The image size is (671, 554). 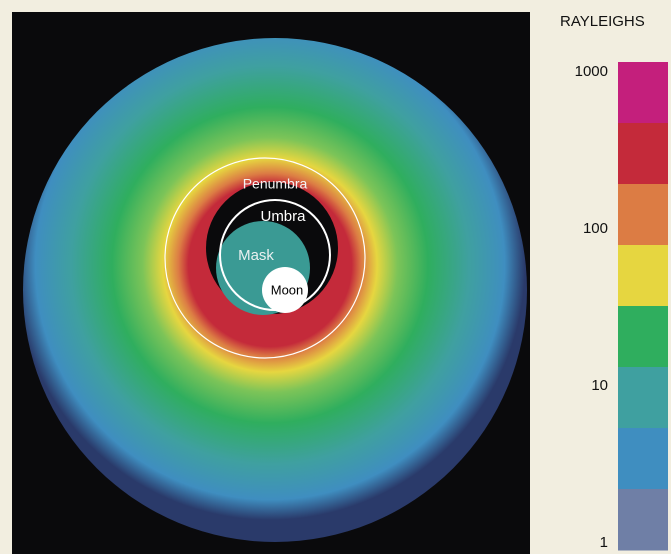 I want to click on umbra-circle, so click(x=275, y=255).